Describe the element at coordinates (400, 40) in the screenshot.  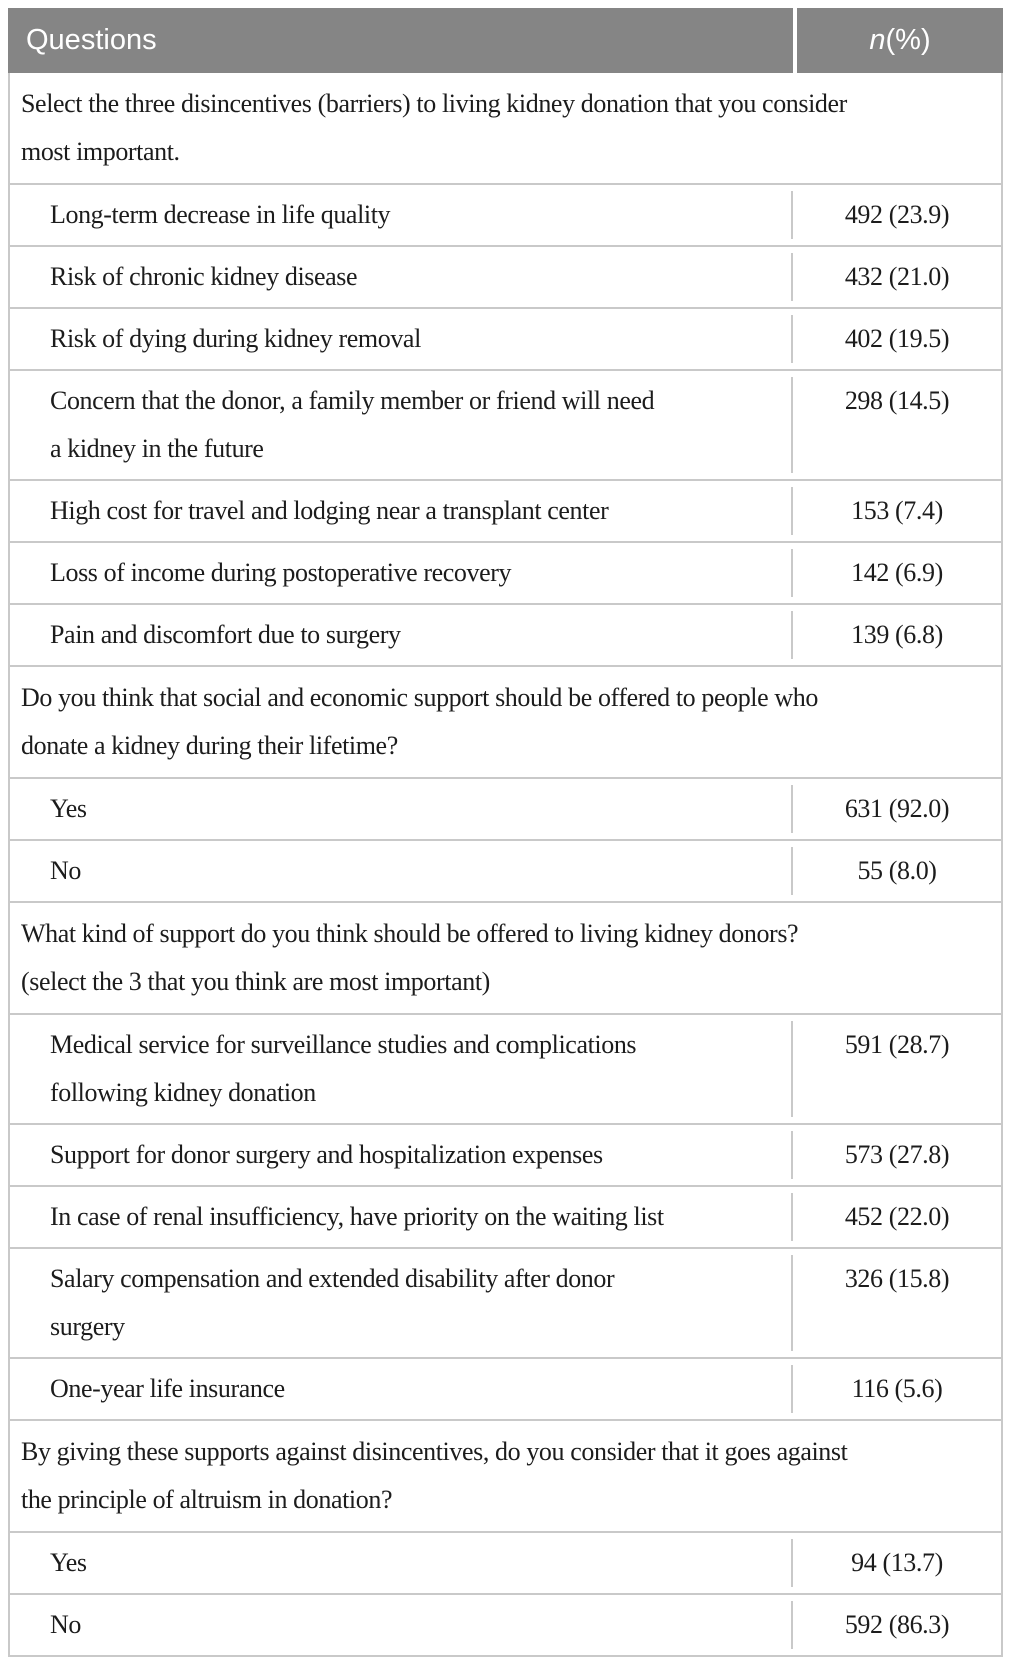
I see `questions-column-header: Questions` at that location.